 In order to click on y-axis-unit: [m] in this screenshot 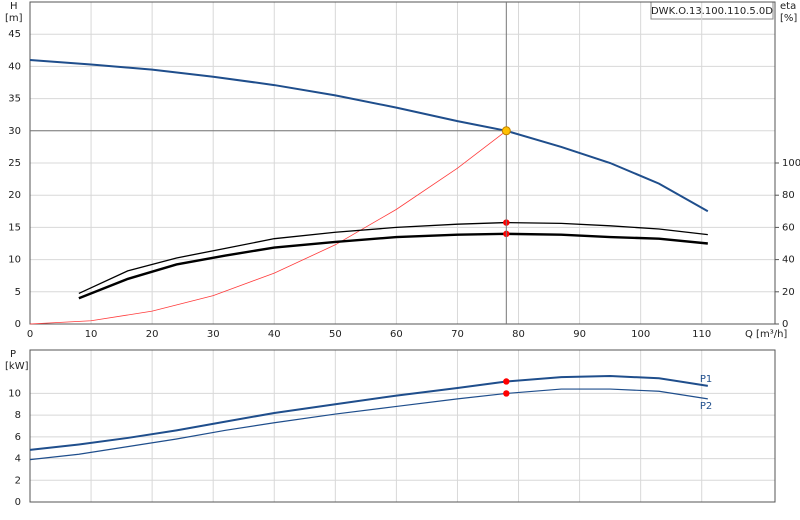, I will do `click(14, 18)`.